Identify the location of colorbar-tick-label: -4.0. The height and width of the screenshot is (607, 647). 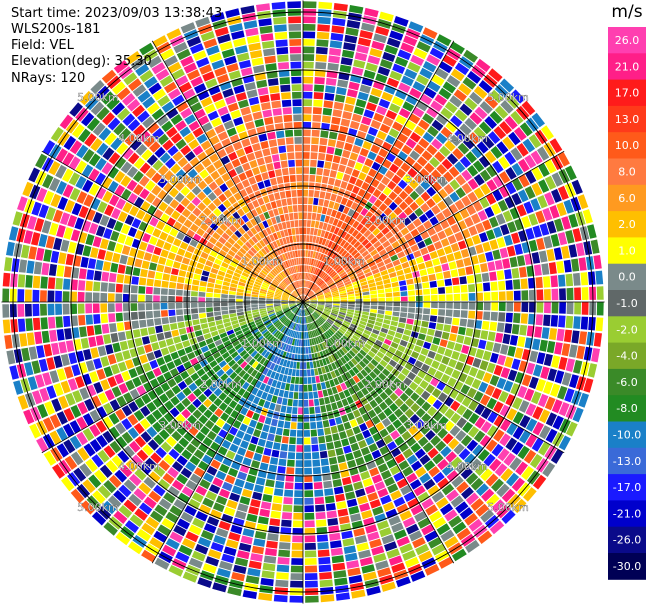
(626, 356).